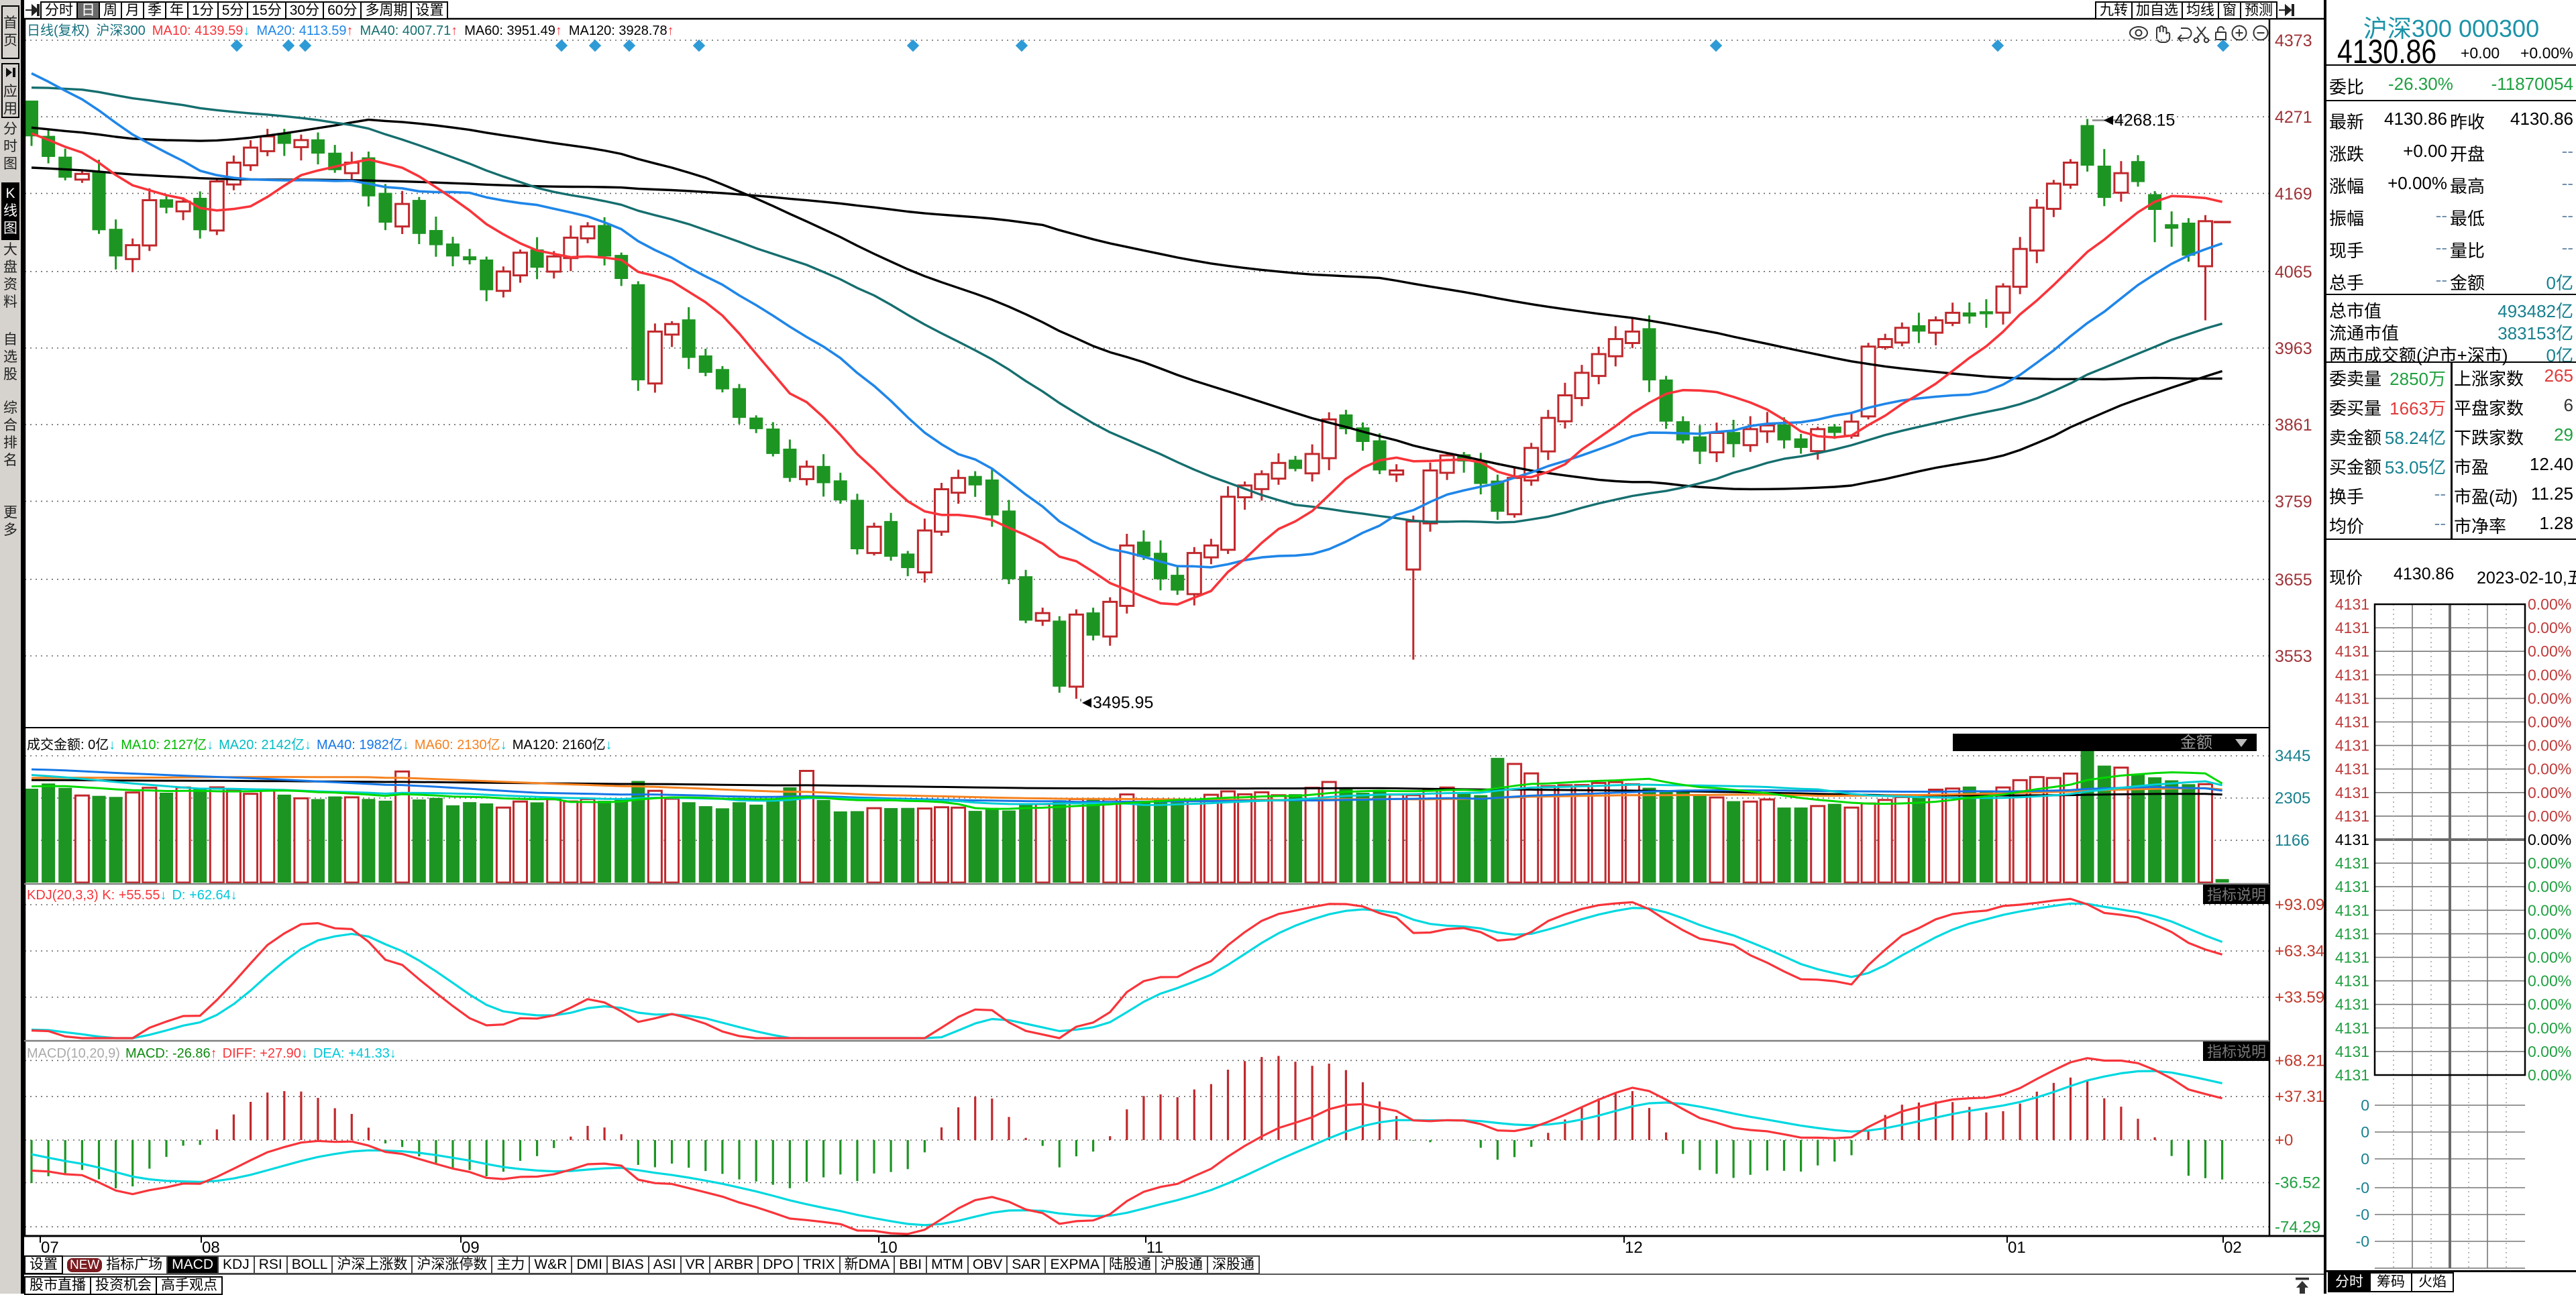  Describe the element at coordinates (2293, 118) in the screenshot. I see `svg-text: 4271` at that location.